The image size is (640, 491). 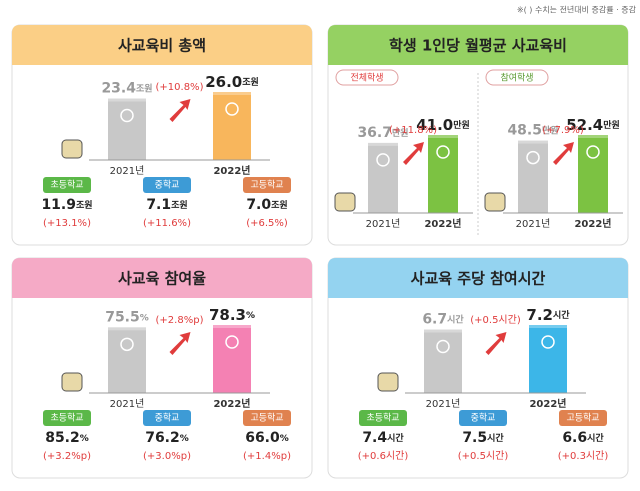 I want to click on bar-value: 52.4만원, so click(x=593, y=125).